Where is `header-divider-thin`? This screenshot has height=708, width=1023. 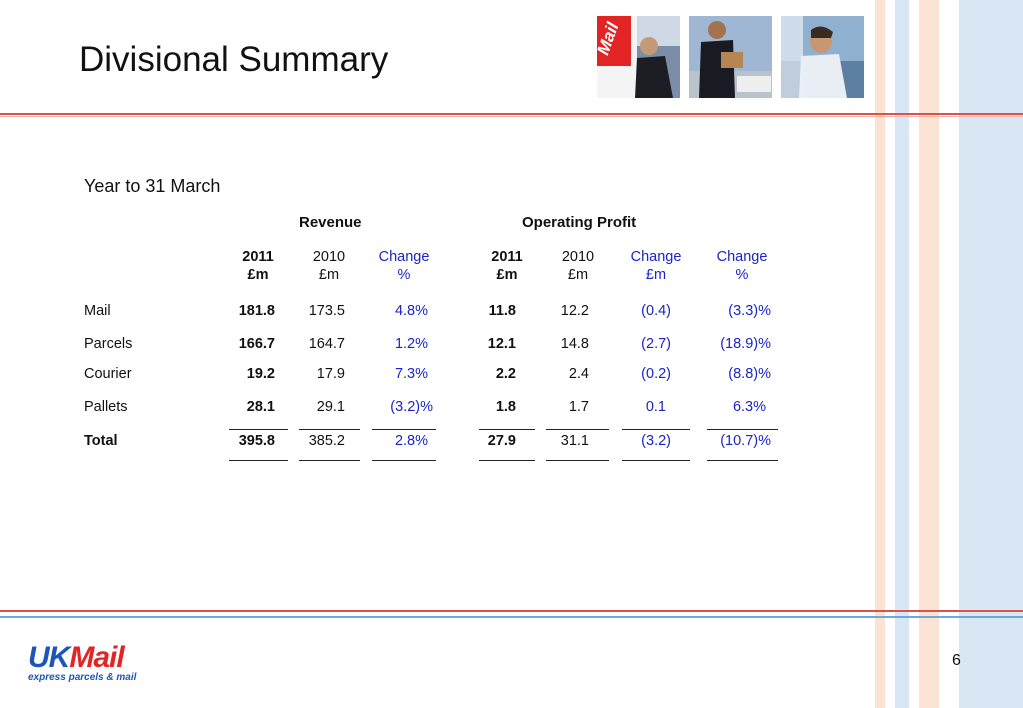
header-divider-thin is located at coordinates (511, 116).